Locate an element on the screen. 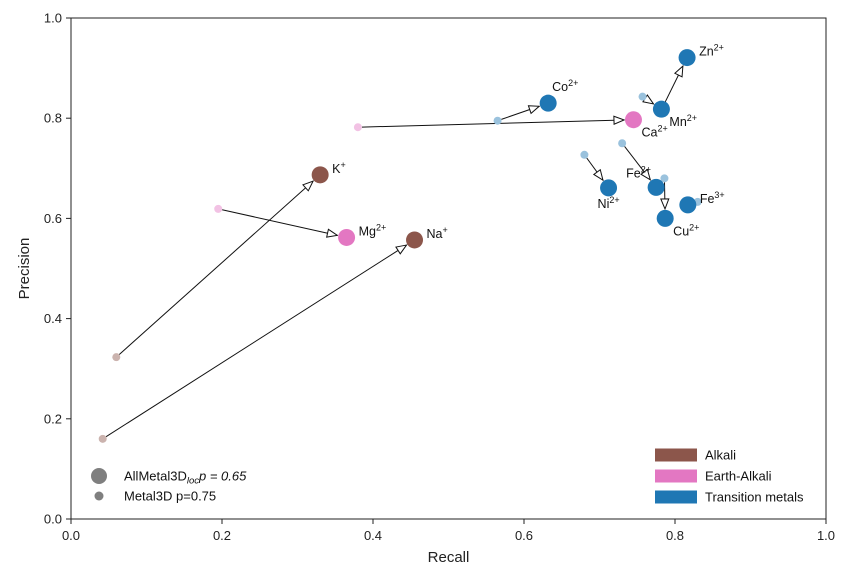  y-tick-label: 0.8 is located at coordinates (53, 118).